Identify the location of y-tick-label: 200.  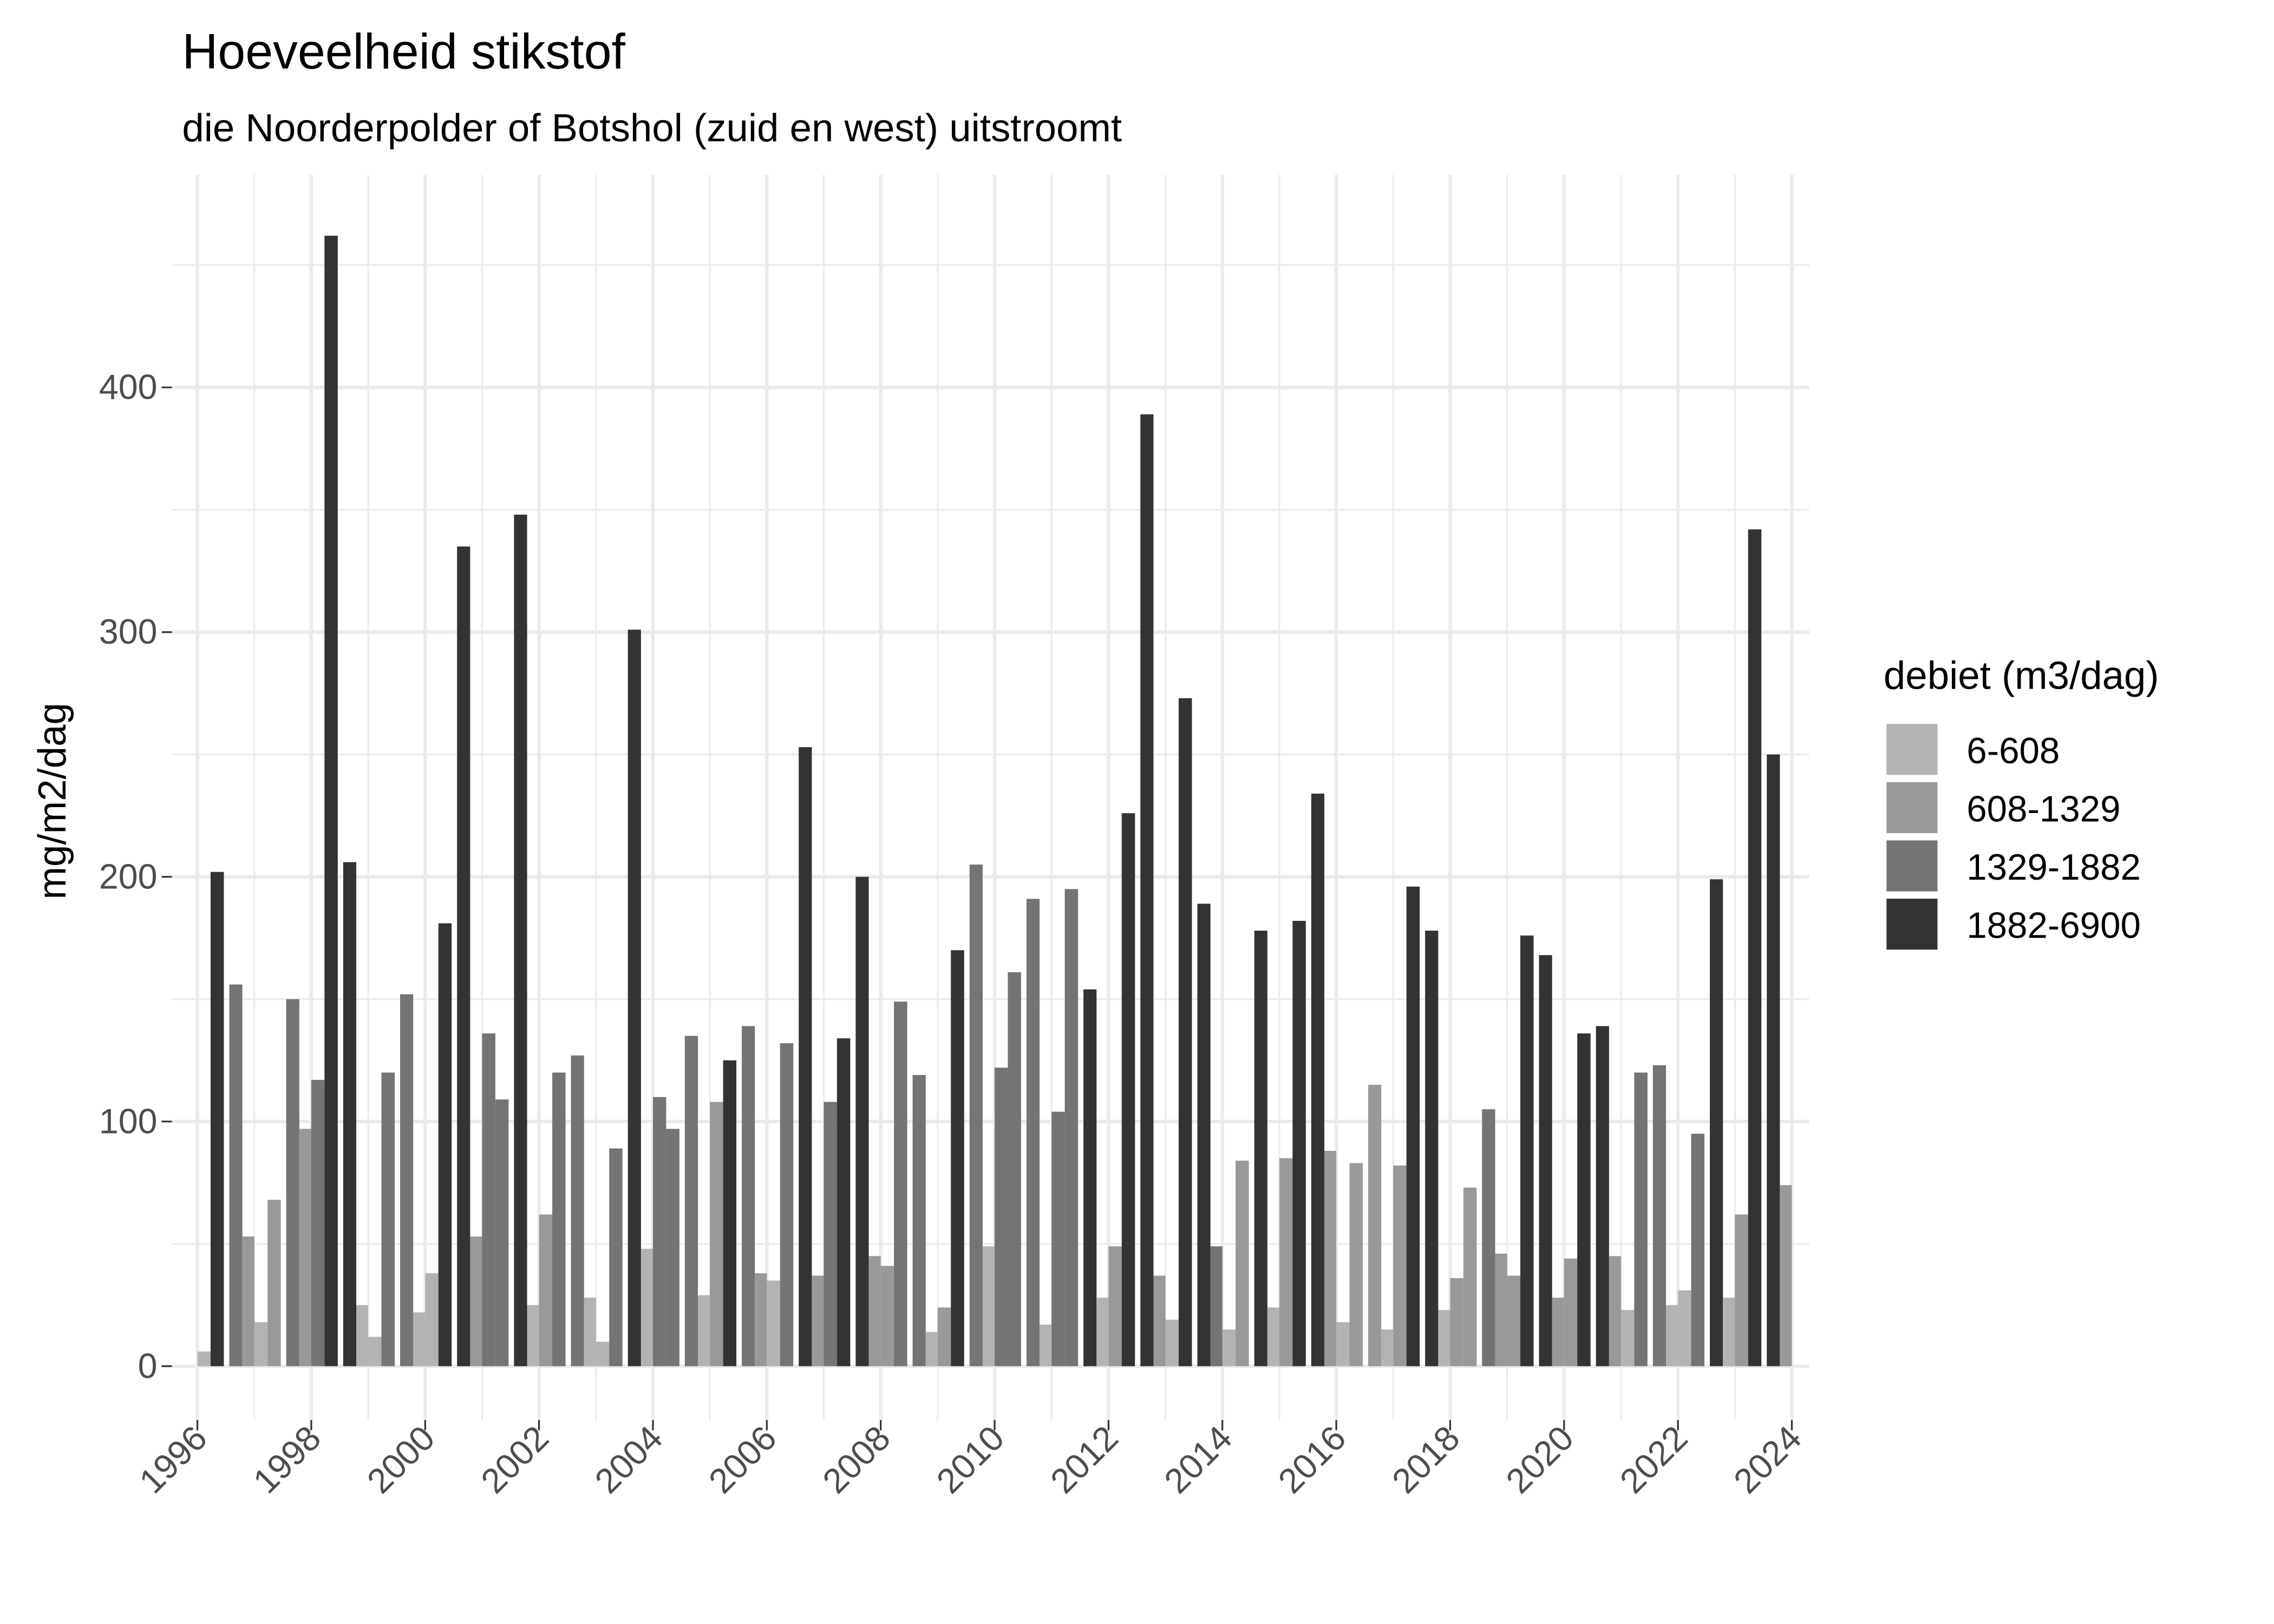
(129, 876).